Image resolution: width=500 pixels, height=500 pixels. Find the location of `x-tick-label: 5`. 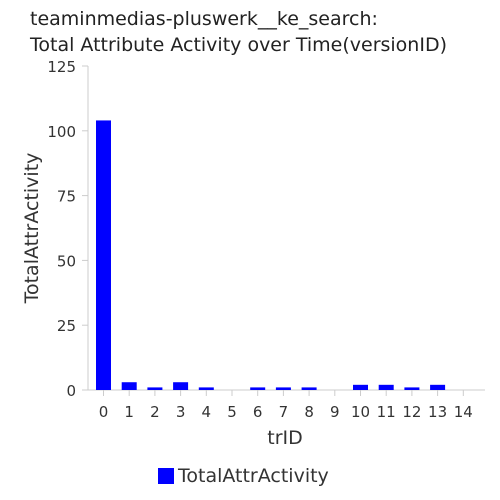

x-tick-label: 5 is located at coordinates (232, 412).